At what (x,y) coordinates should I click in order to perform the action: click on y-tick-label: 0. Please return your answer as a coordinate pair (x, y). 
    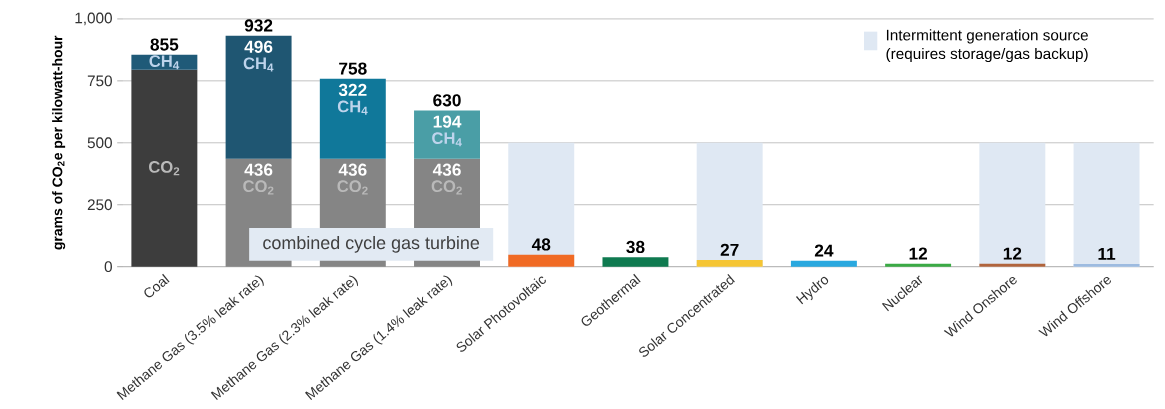
    Looking at the image, I should click on (108, 267).